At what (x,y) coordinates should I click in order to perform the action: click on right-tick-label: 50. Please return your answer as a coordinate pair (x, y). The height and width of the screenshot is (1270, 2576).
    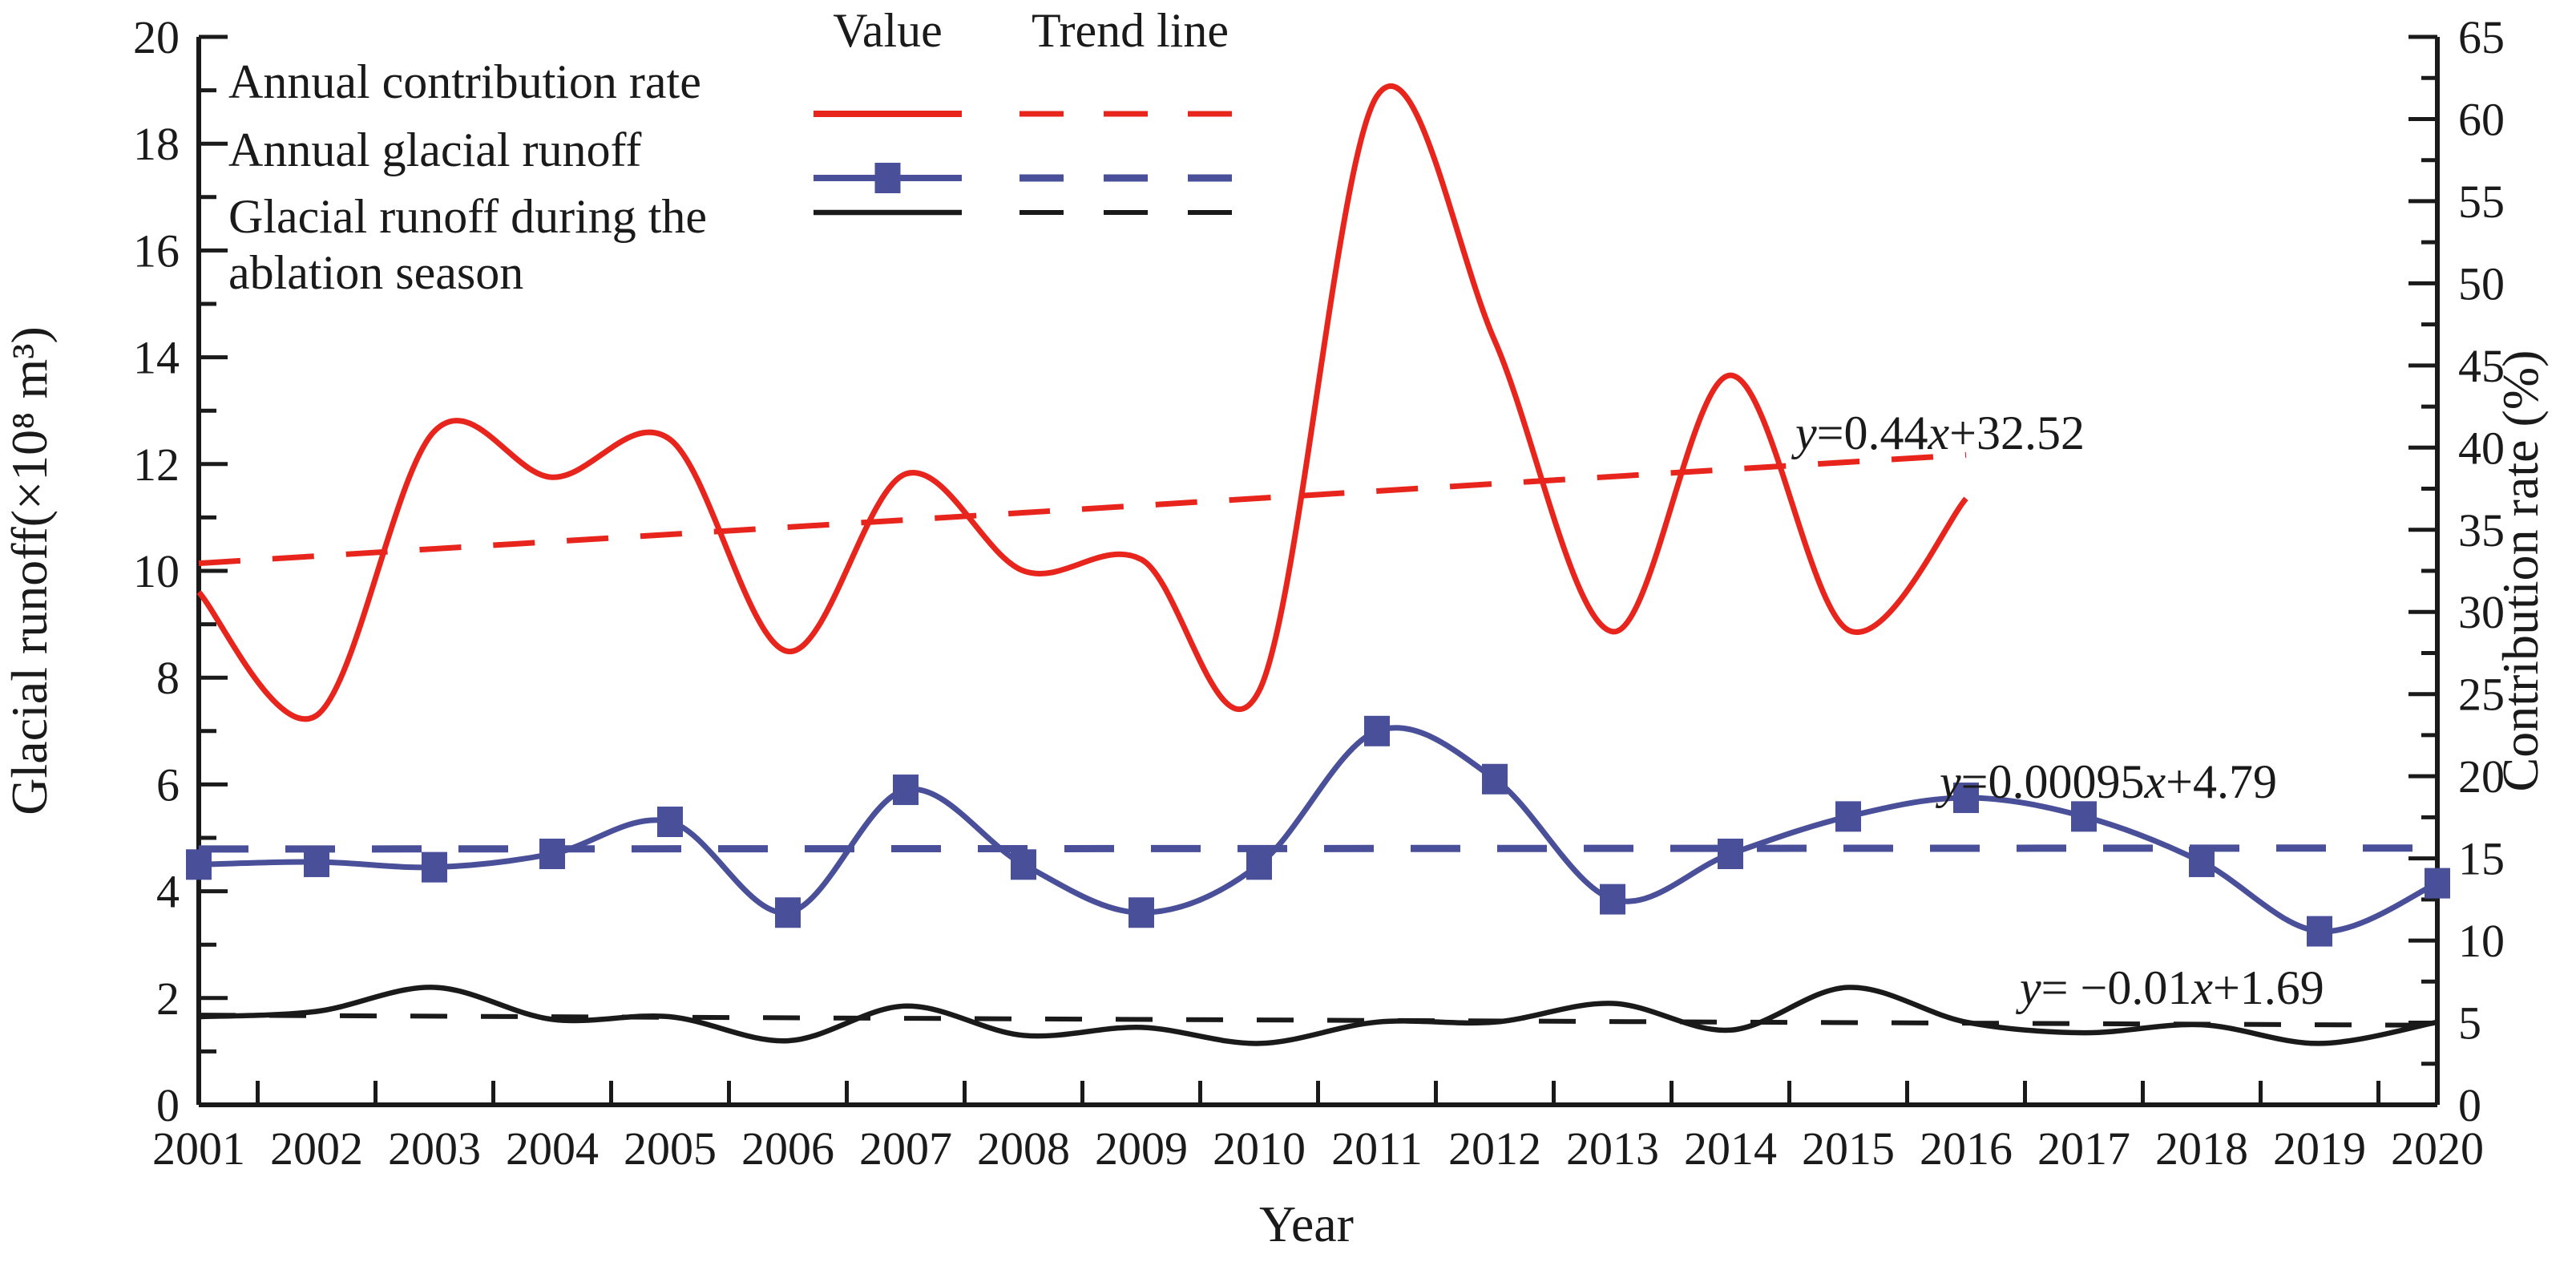
    Looking at the image, I should click on (2482, 283).